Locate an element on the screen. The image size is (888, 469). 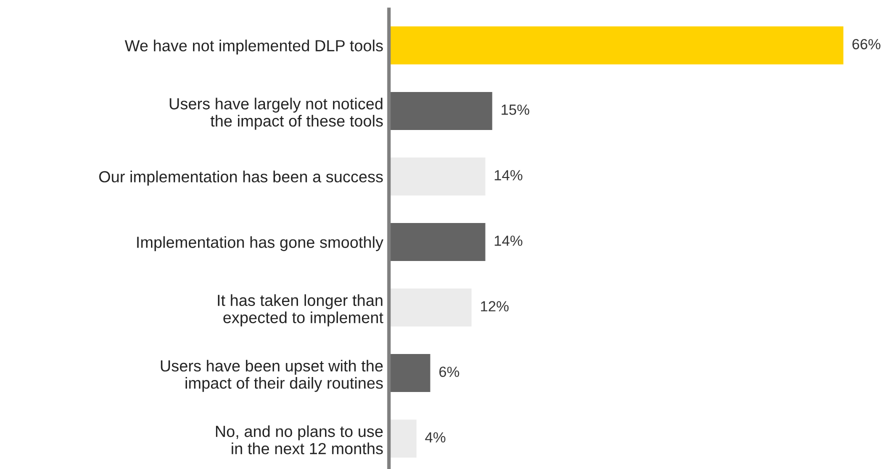
y-tick-label: It has taken longer than expected to implement is located at coordinates (301, 310).